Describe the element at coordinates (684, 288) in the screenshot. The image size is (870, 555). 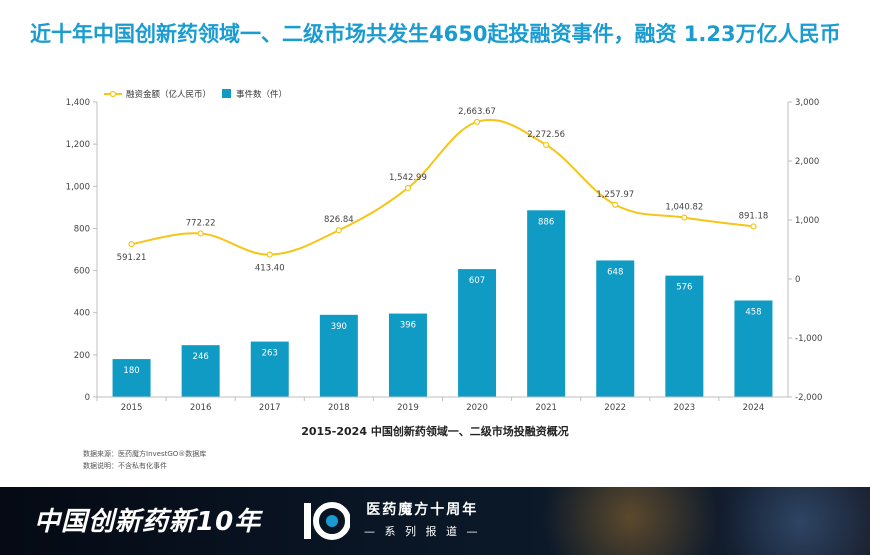
I see `bar-value-label: 576` at that location.